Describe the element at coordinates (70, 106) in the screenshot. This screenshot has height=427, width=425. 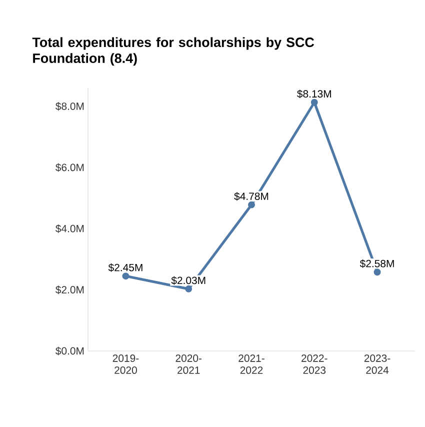
I see `y-tick-label: $8.0M` at that location.